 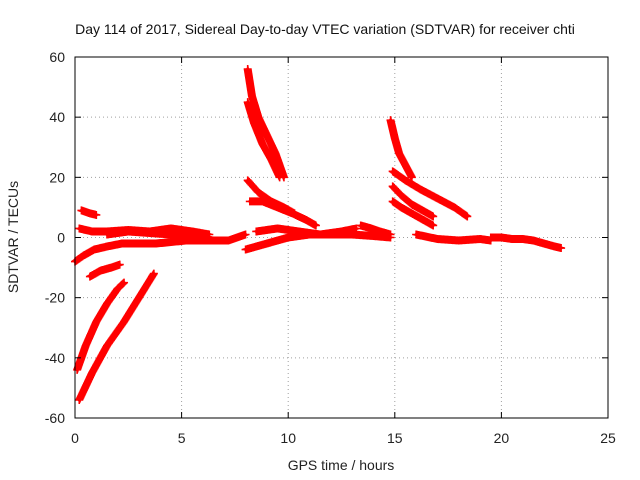 I want to click on x-tick-label: 5, so click(x=182, y=438).